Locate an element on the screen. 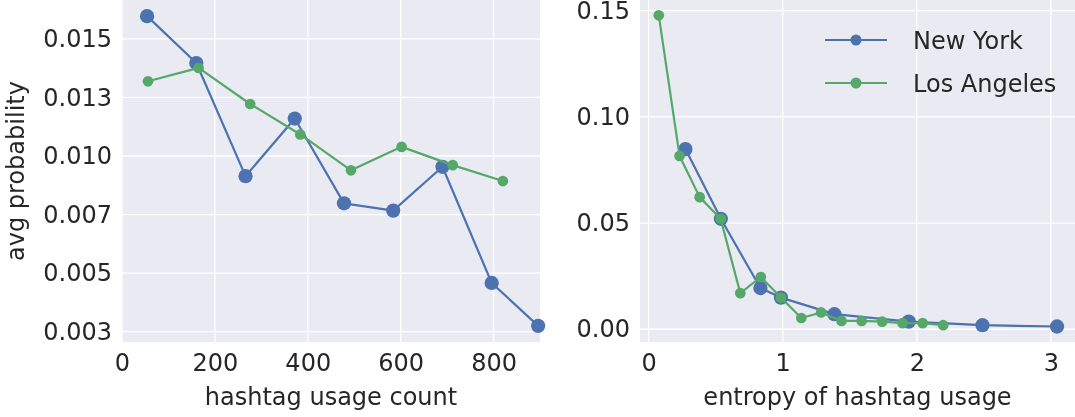 The height and width of the screenshot is (417, 1075). y-tick-label: 0.00 is located at coordinates (603, 329).